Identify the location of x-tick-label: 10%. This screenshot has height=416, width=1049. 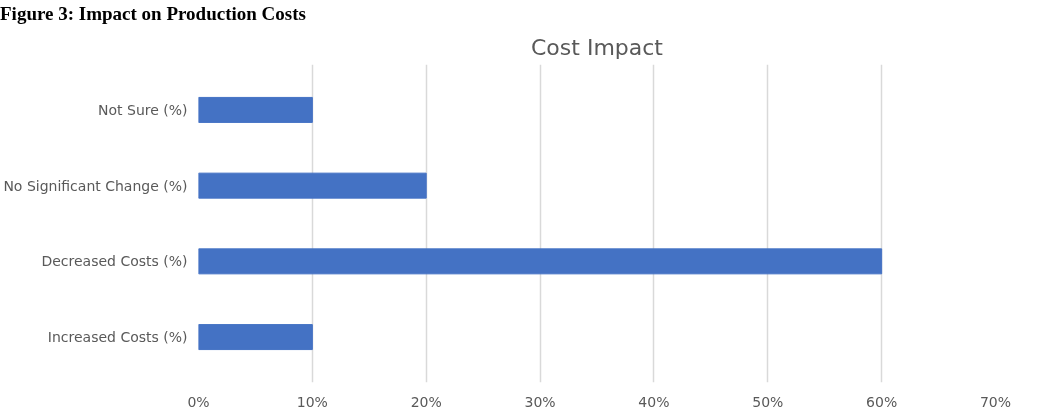
(312, 401).